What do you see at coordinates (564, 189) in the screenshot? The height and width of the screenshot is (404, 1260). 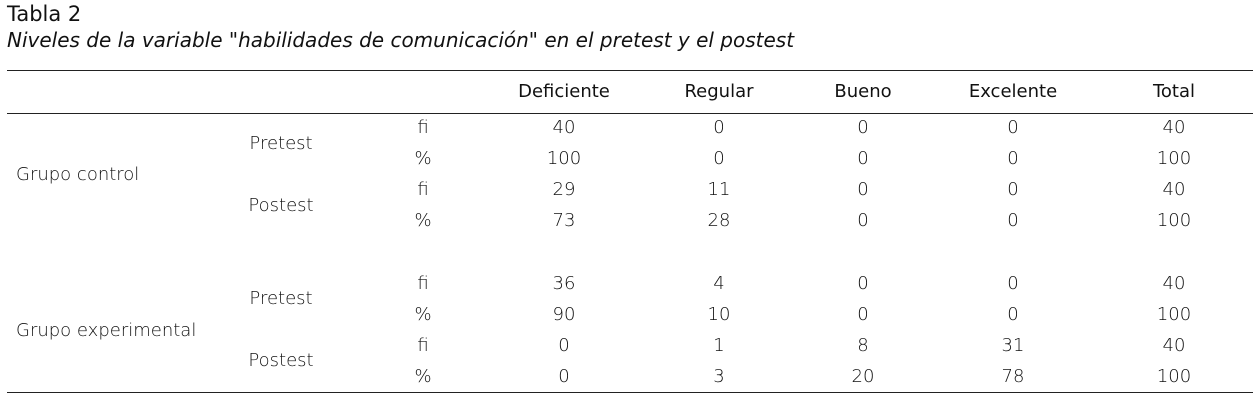 I see `table-cell: 29` at bounding box center [564, 189].